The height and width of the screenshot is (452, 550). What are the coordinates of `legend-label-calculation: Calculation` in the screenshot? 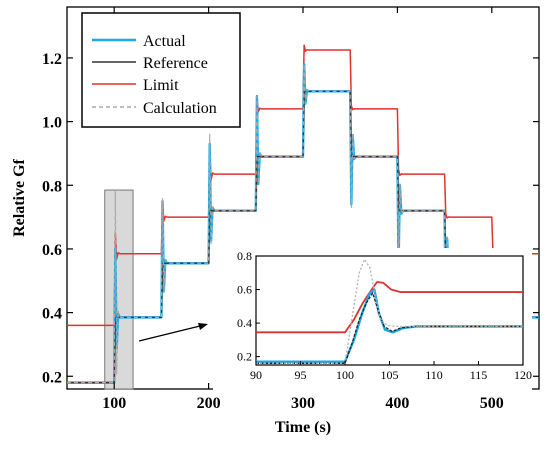 It's located at (180, 108).